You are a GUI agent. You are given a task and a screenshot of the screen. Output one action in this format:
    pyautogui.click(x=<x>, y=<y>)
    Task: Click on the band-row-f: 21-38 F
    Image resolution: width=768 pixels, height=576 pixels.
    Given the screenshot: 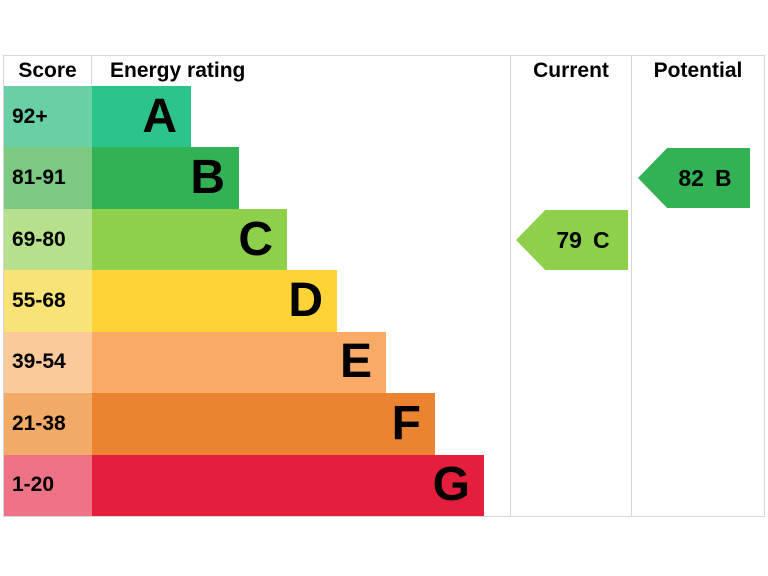 What is the action you would take?
    pyautogui.click(x=384, y=424)
    